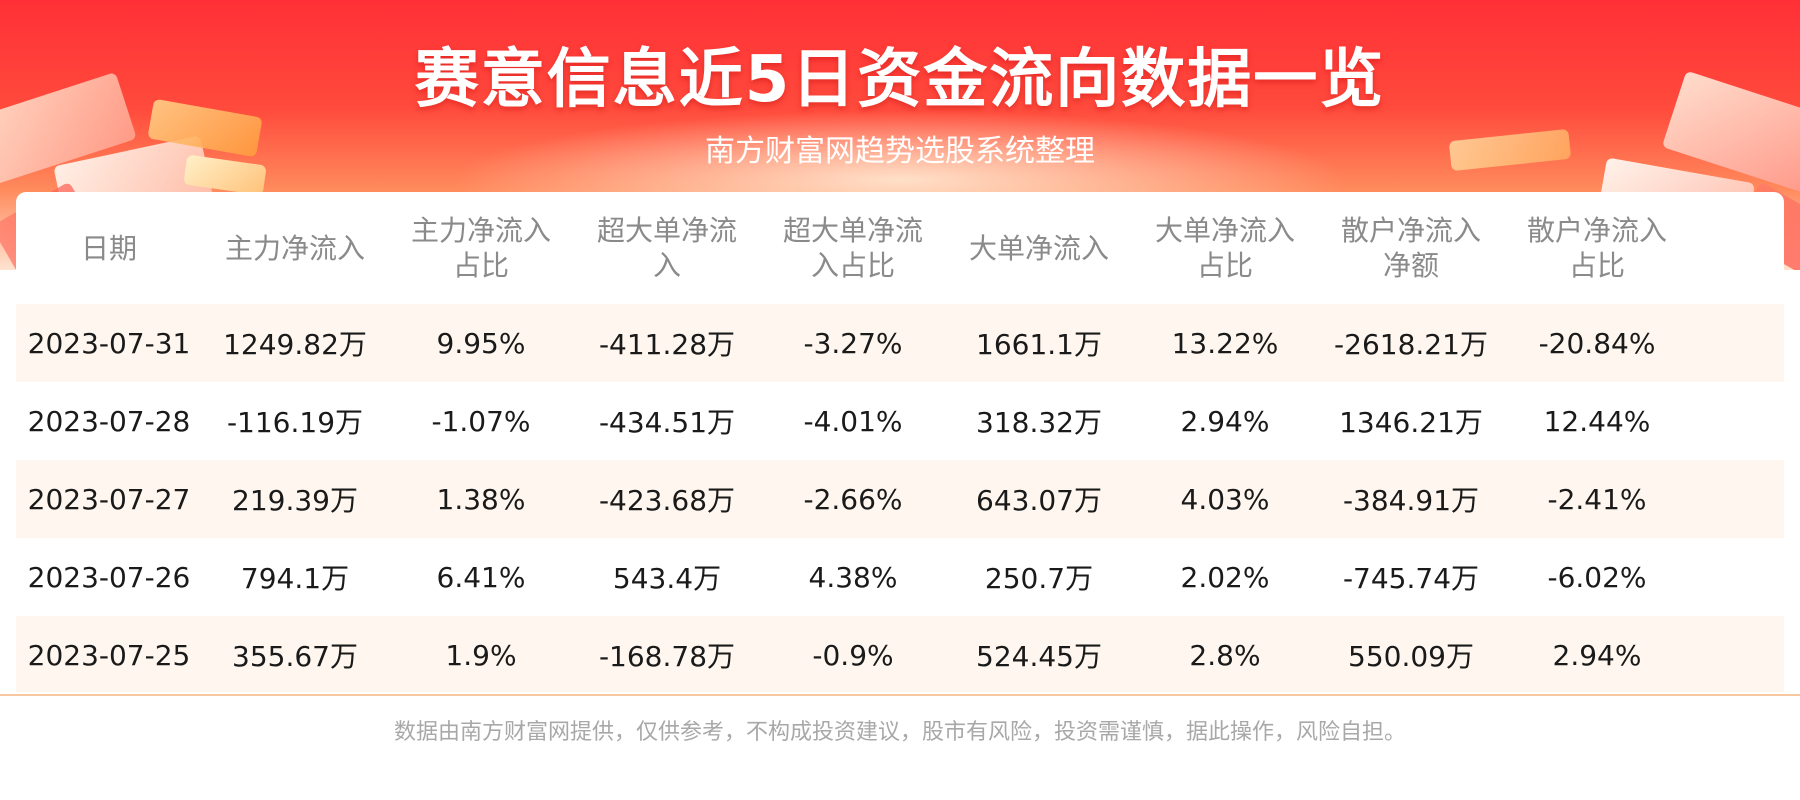  What do you see at coordinates (109, 655) in the screenshot?
I see `date-cell: 2023-07-25` at bounding box center [109, 655].